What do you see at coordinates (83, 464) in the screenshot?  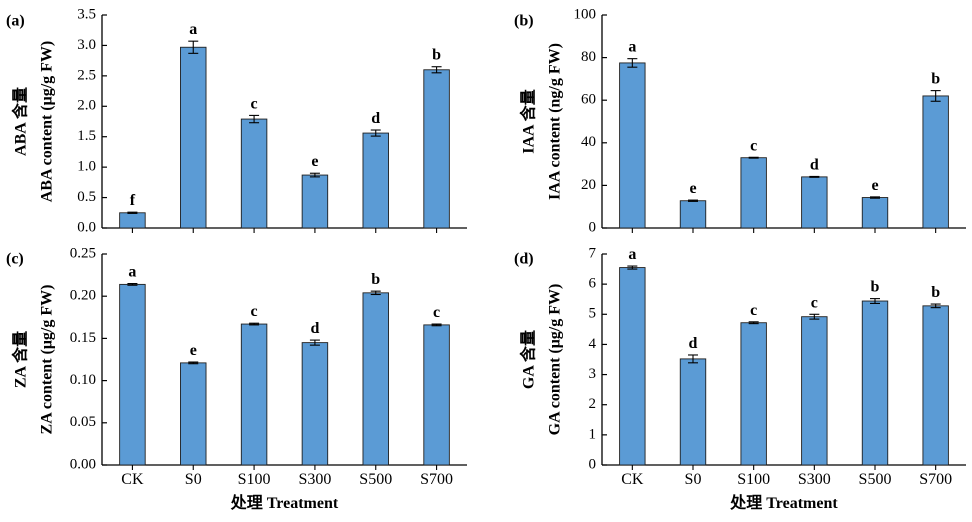 I see `y-tick-label: 0.00` at bounding box center [83, 464].